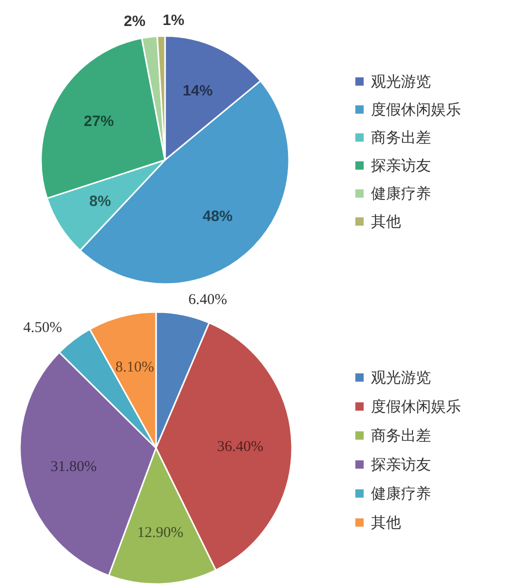 The height and width of the screenshot is (584, 516). Describe the element at coordinates (134, 367) in the screenshot. I see `data-label: 8.10%` at that location.